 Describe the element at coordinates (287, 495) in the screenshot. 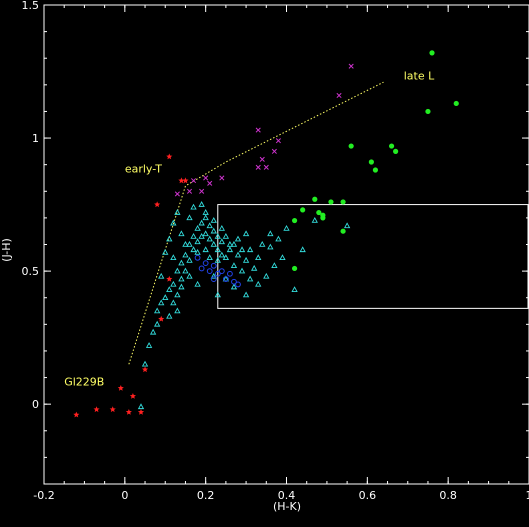

I see `x-tick-label: 0.4` at that location.